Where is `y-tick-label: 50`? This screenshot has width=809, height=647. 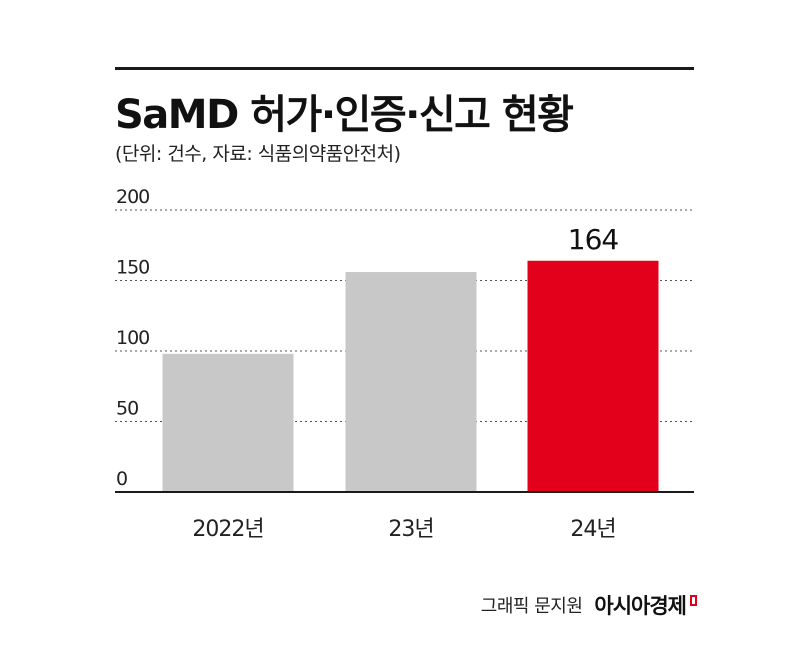
y-tick-label: 50 is located at coordinates (127, 409).